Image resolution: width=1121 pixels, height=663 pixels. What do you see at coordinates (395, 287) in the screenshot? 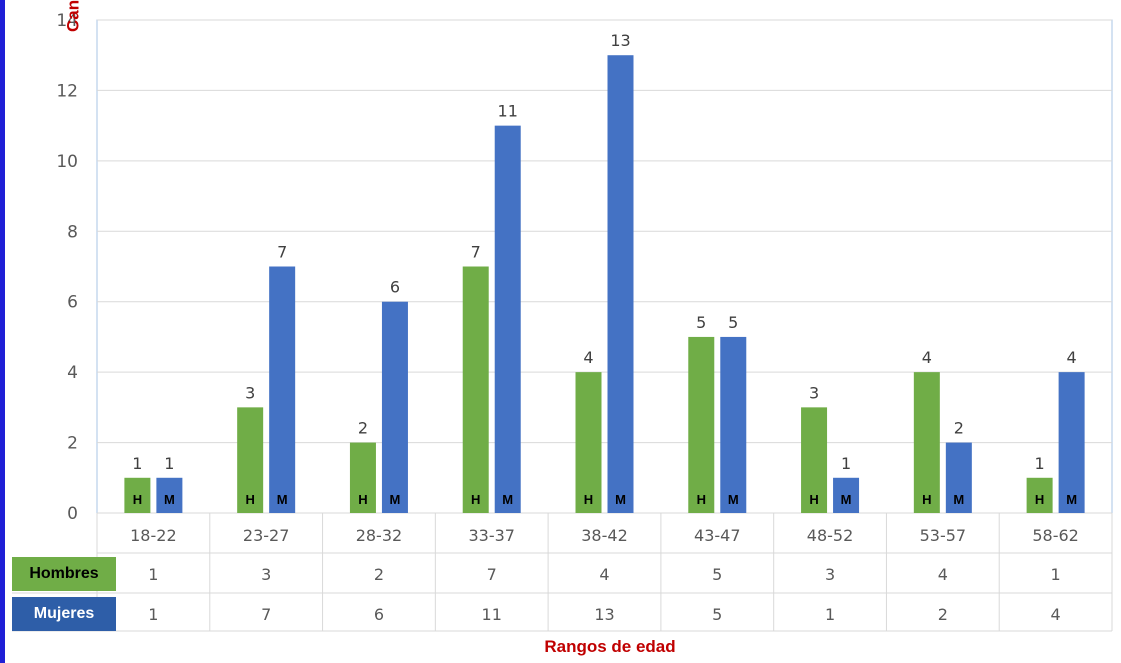
I see `data-label: 6` at bounding box center [395, 287].